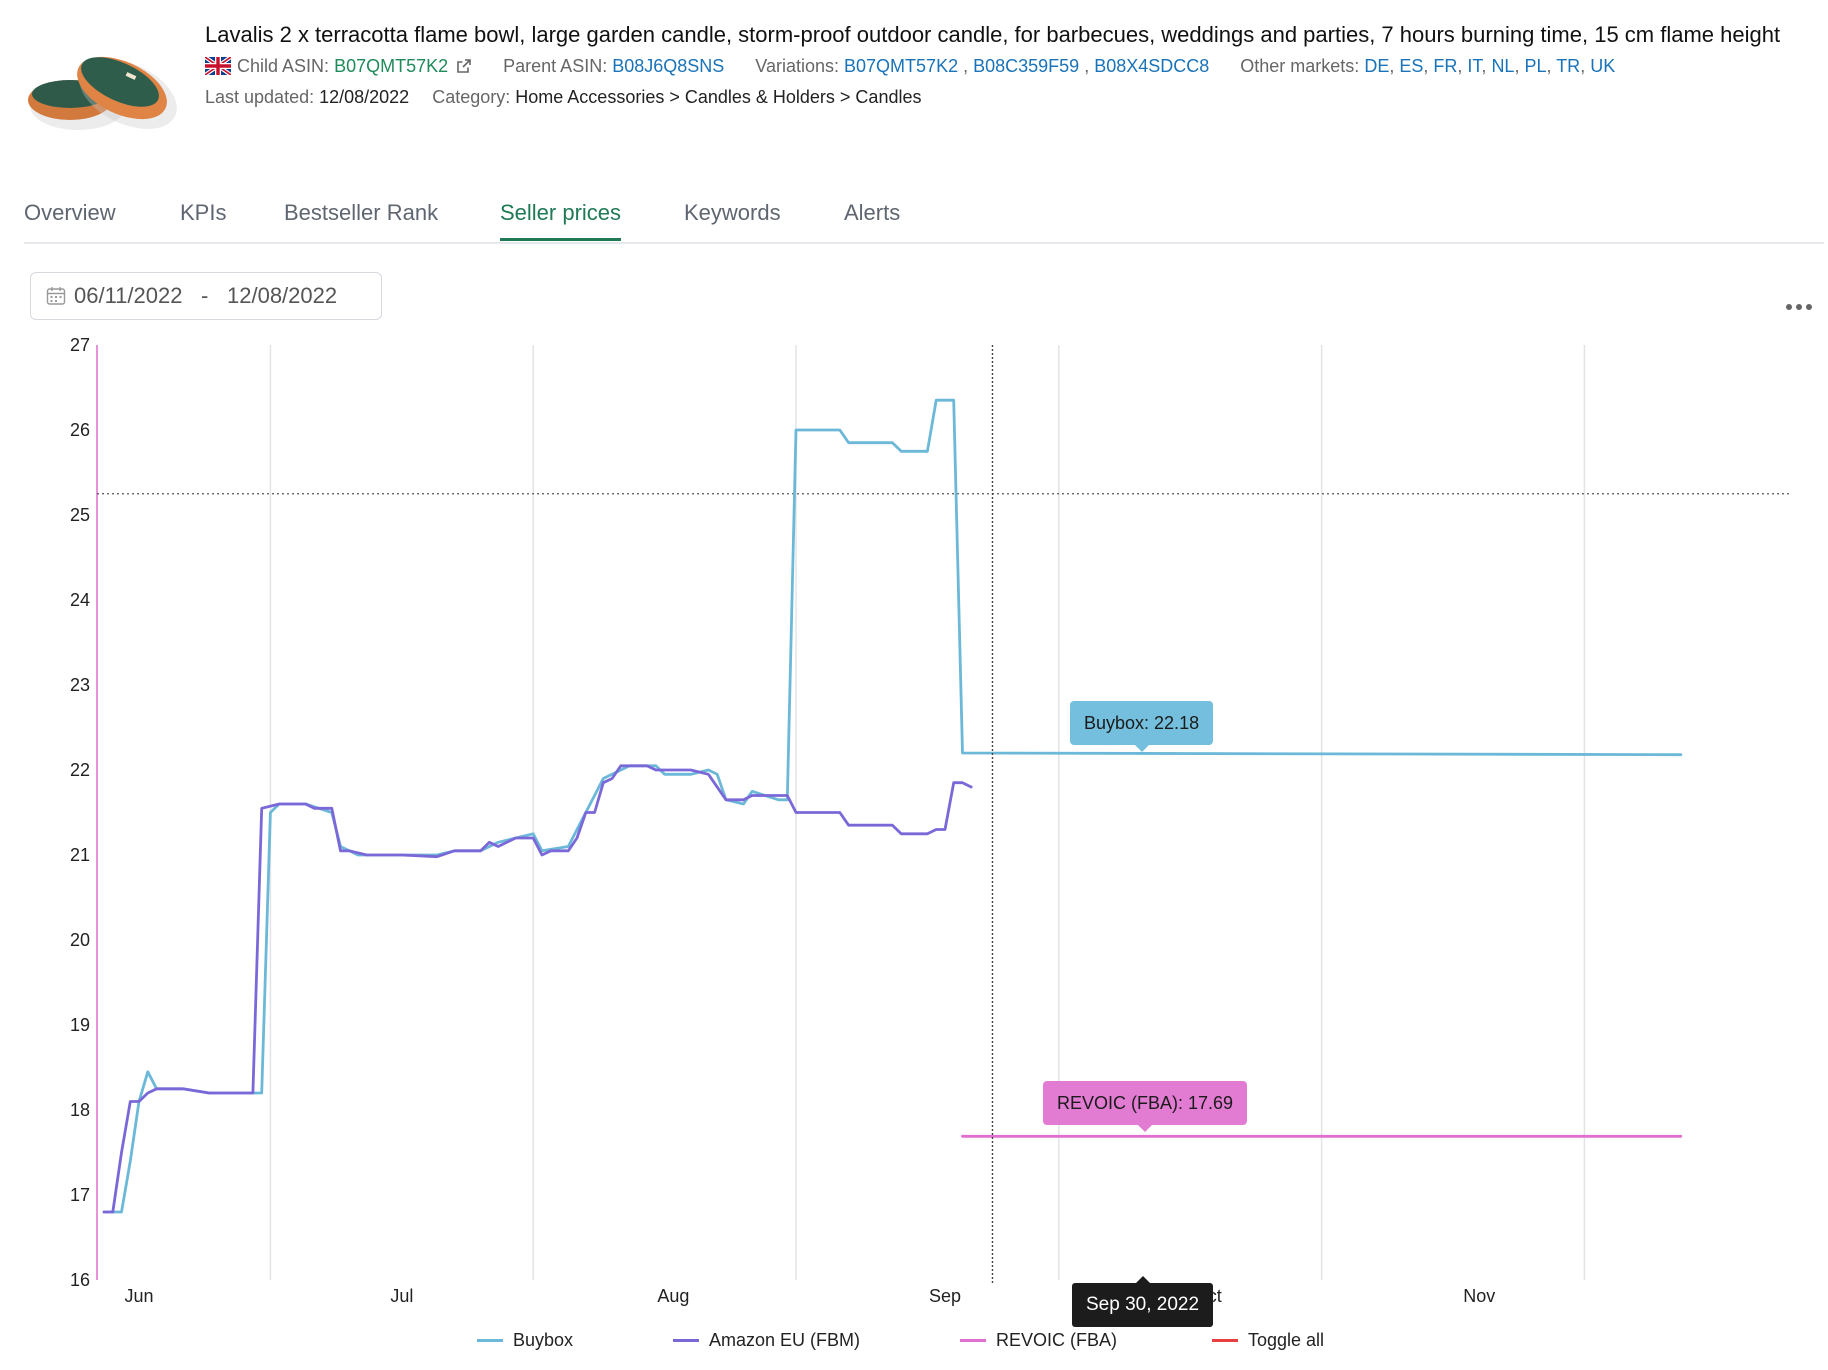 The height and width of the screenshot is (1370, 1828). I want to click on variation-link: B08X4SDCC8, so click(1152, 66).